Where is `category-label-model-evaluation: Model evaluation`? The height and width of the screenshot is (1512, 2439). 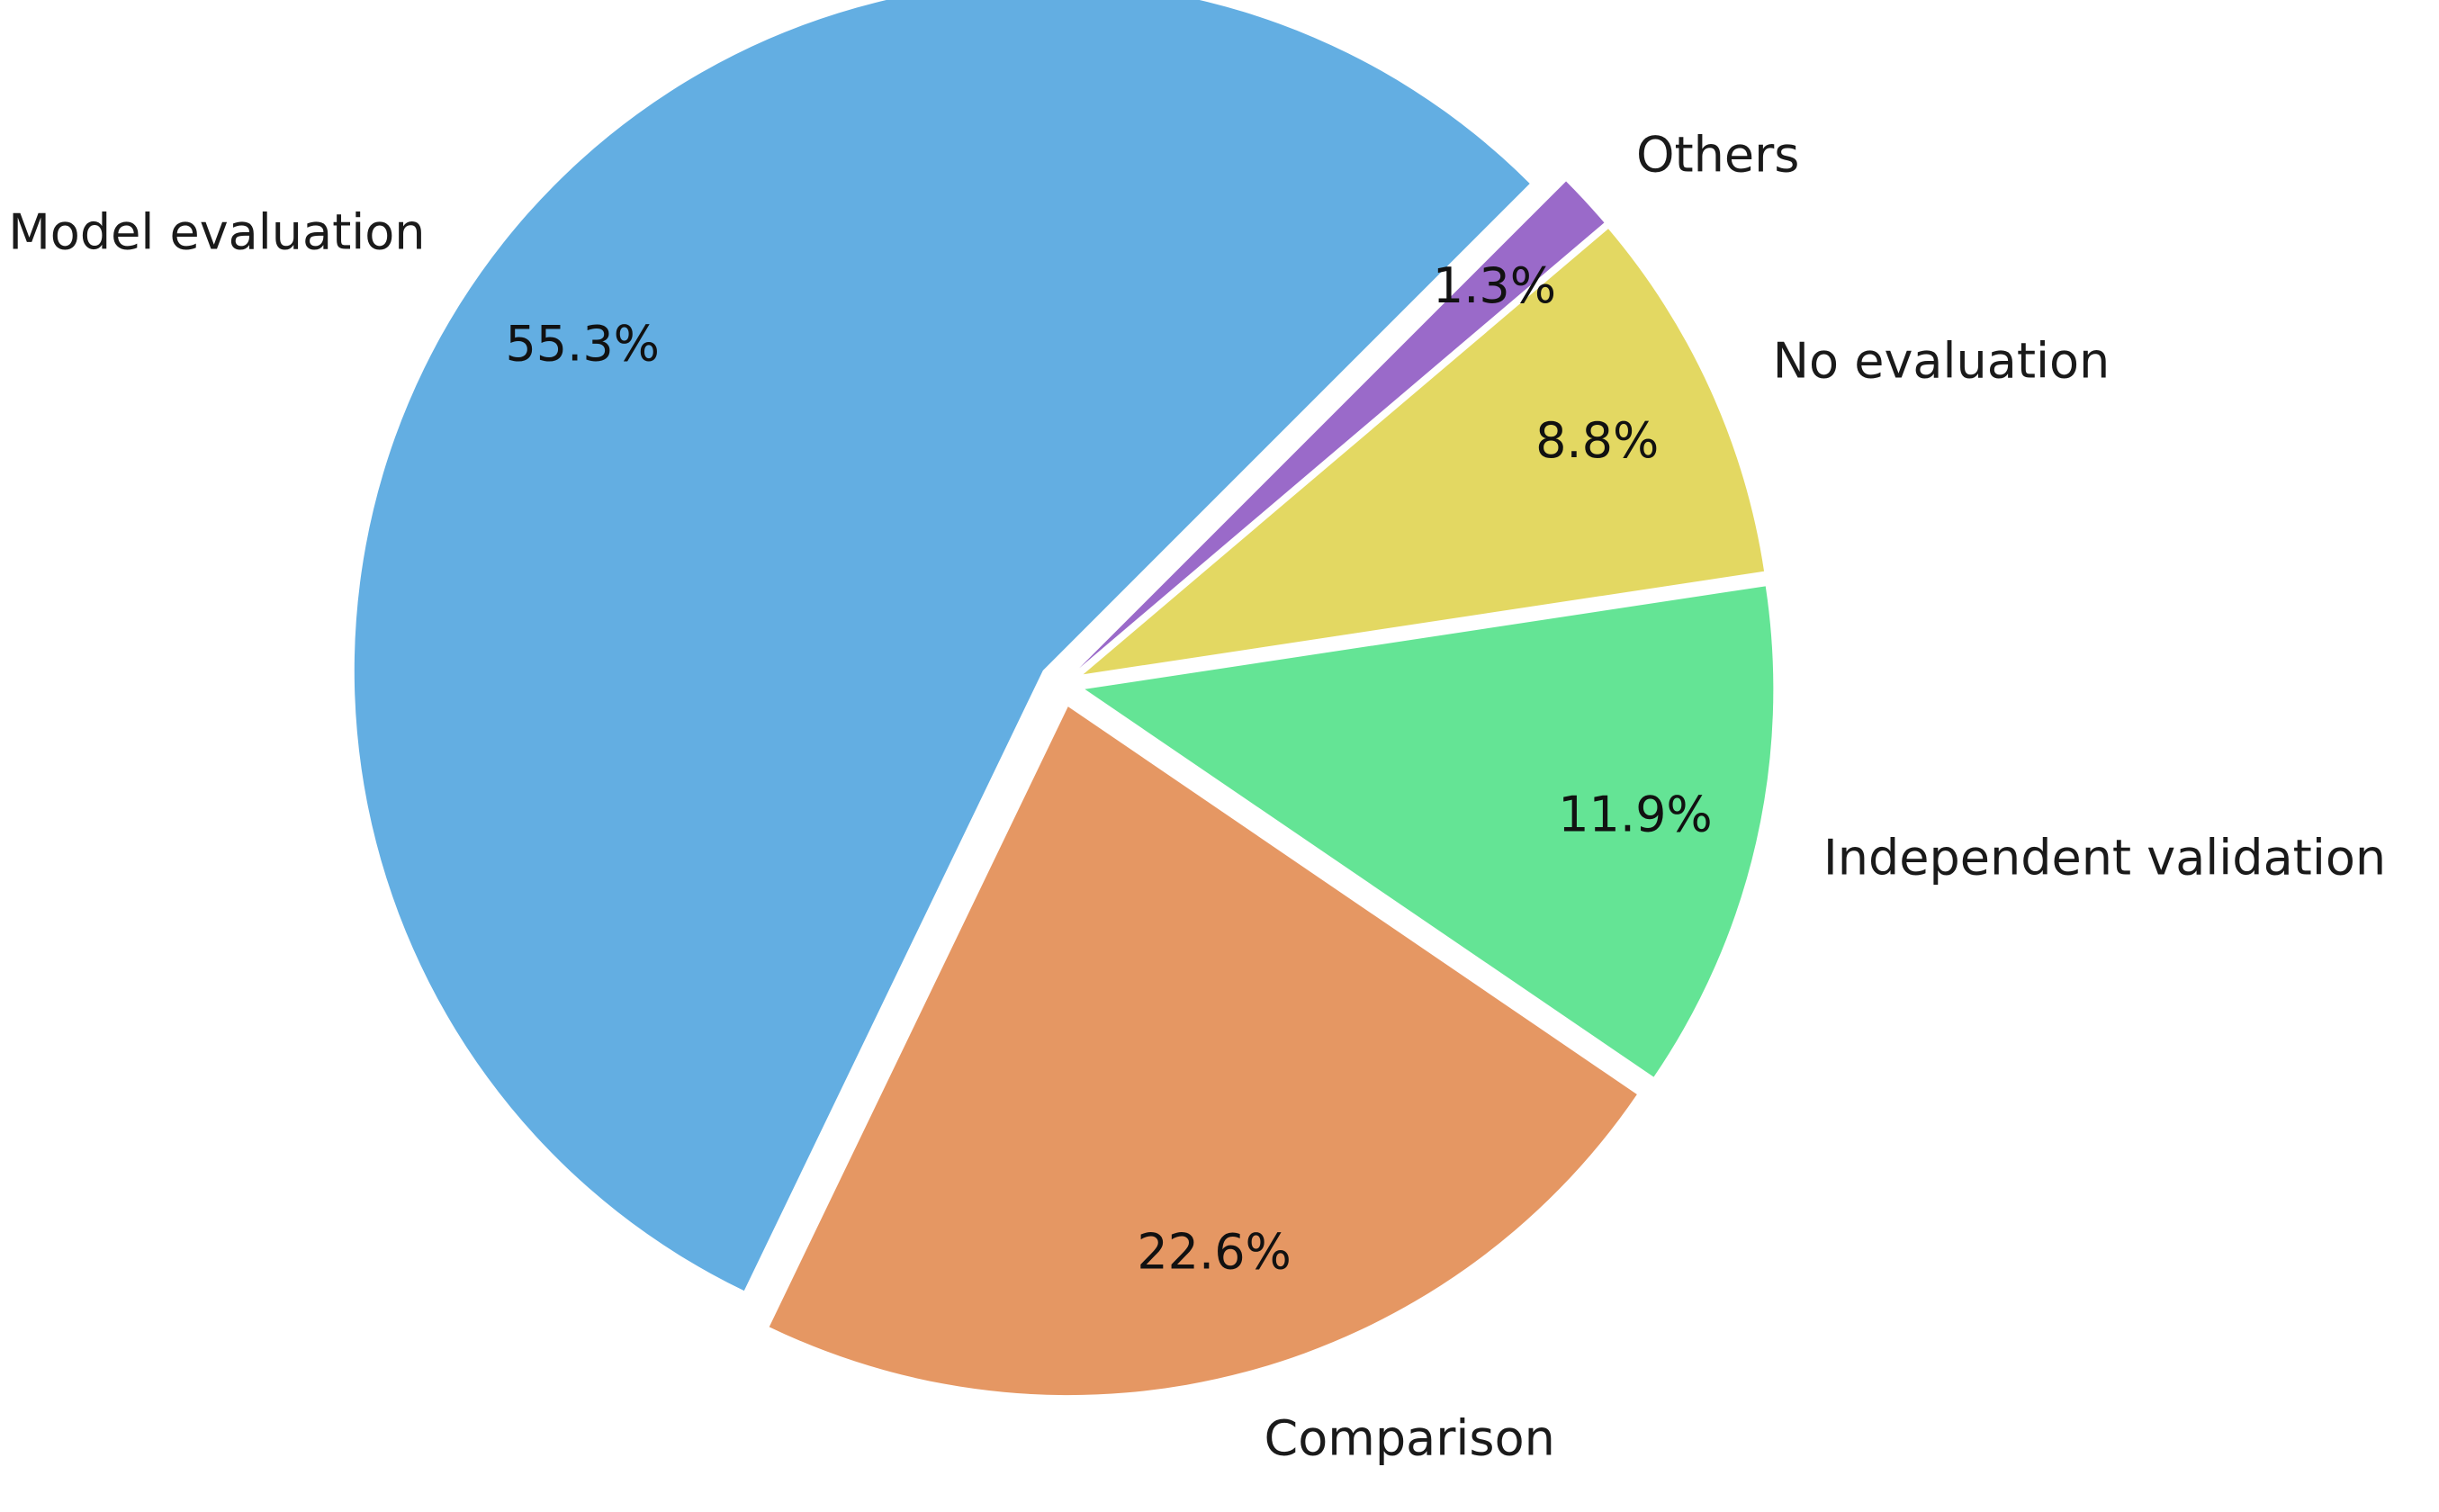
category-label-model-evaluation: Model evaluation is located at coordinates (217, 231).